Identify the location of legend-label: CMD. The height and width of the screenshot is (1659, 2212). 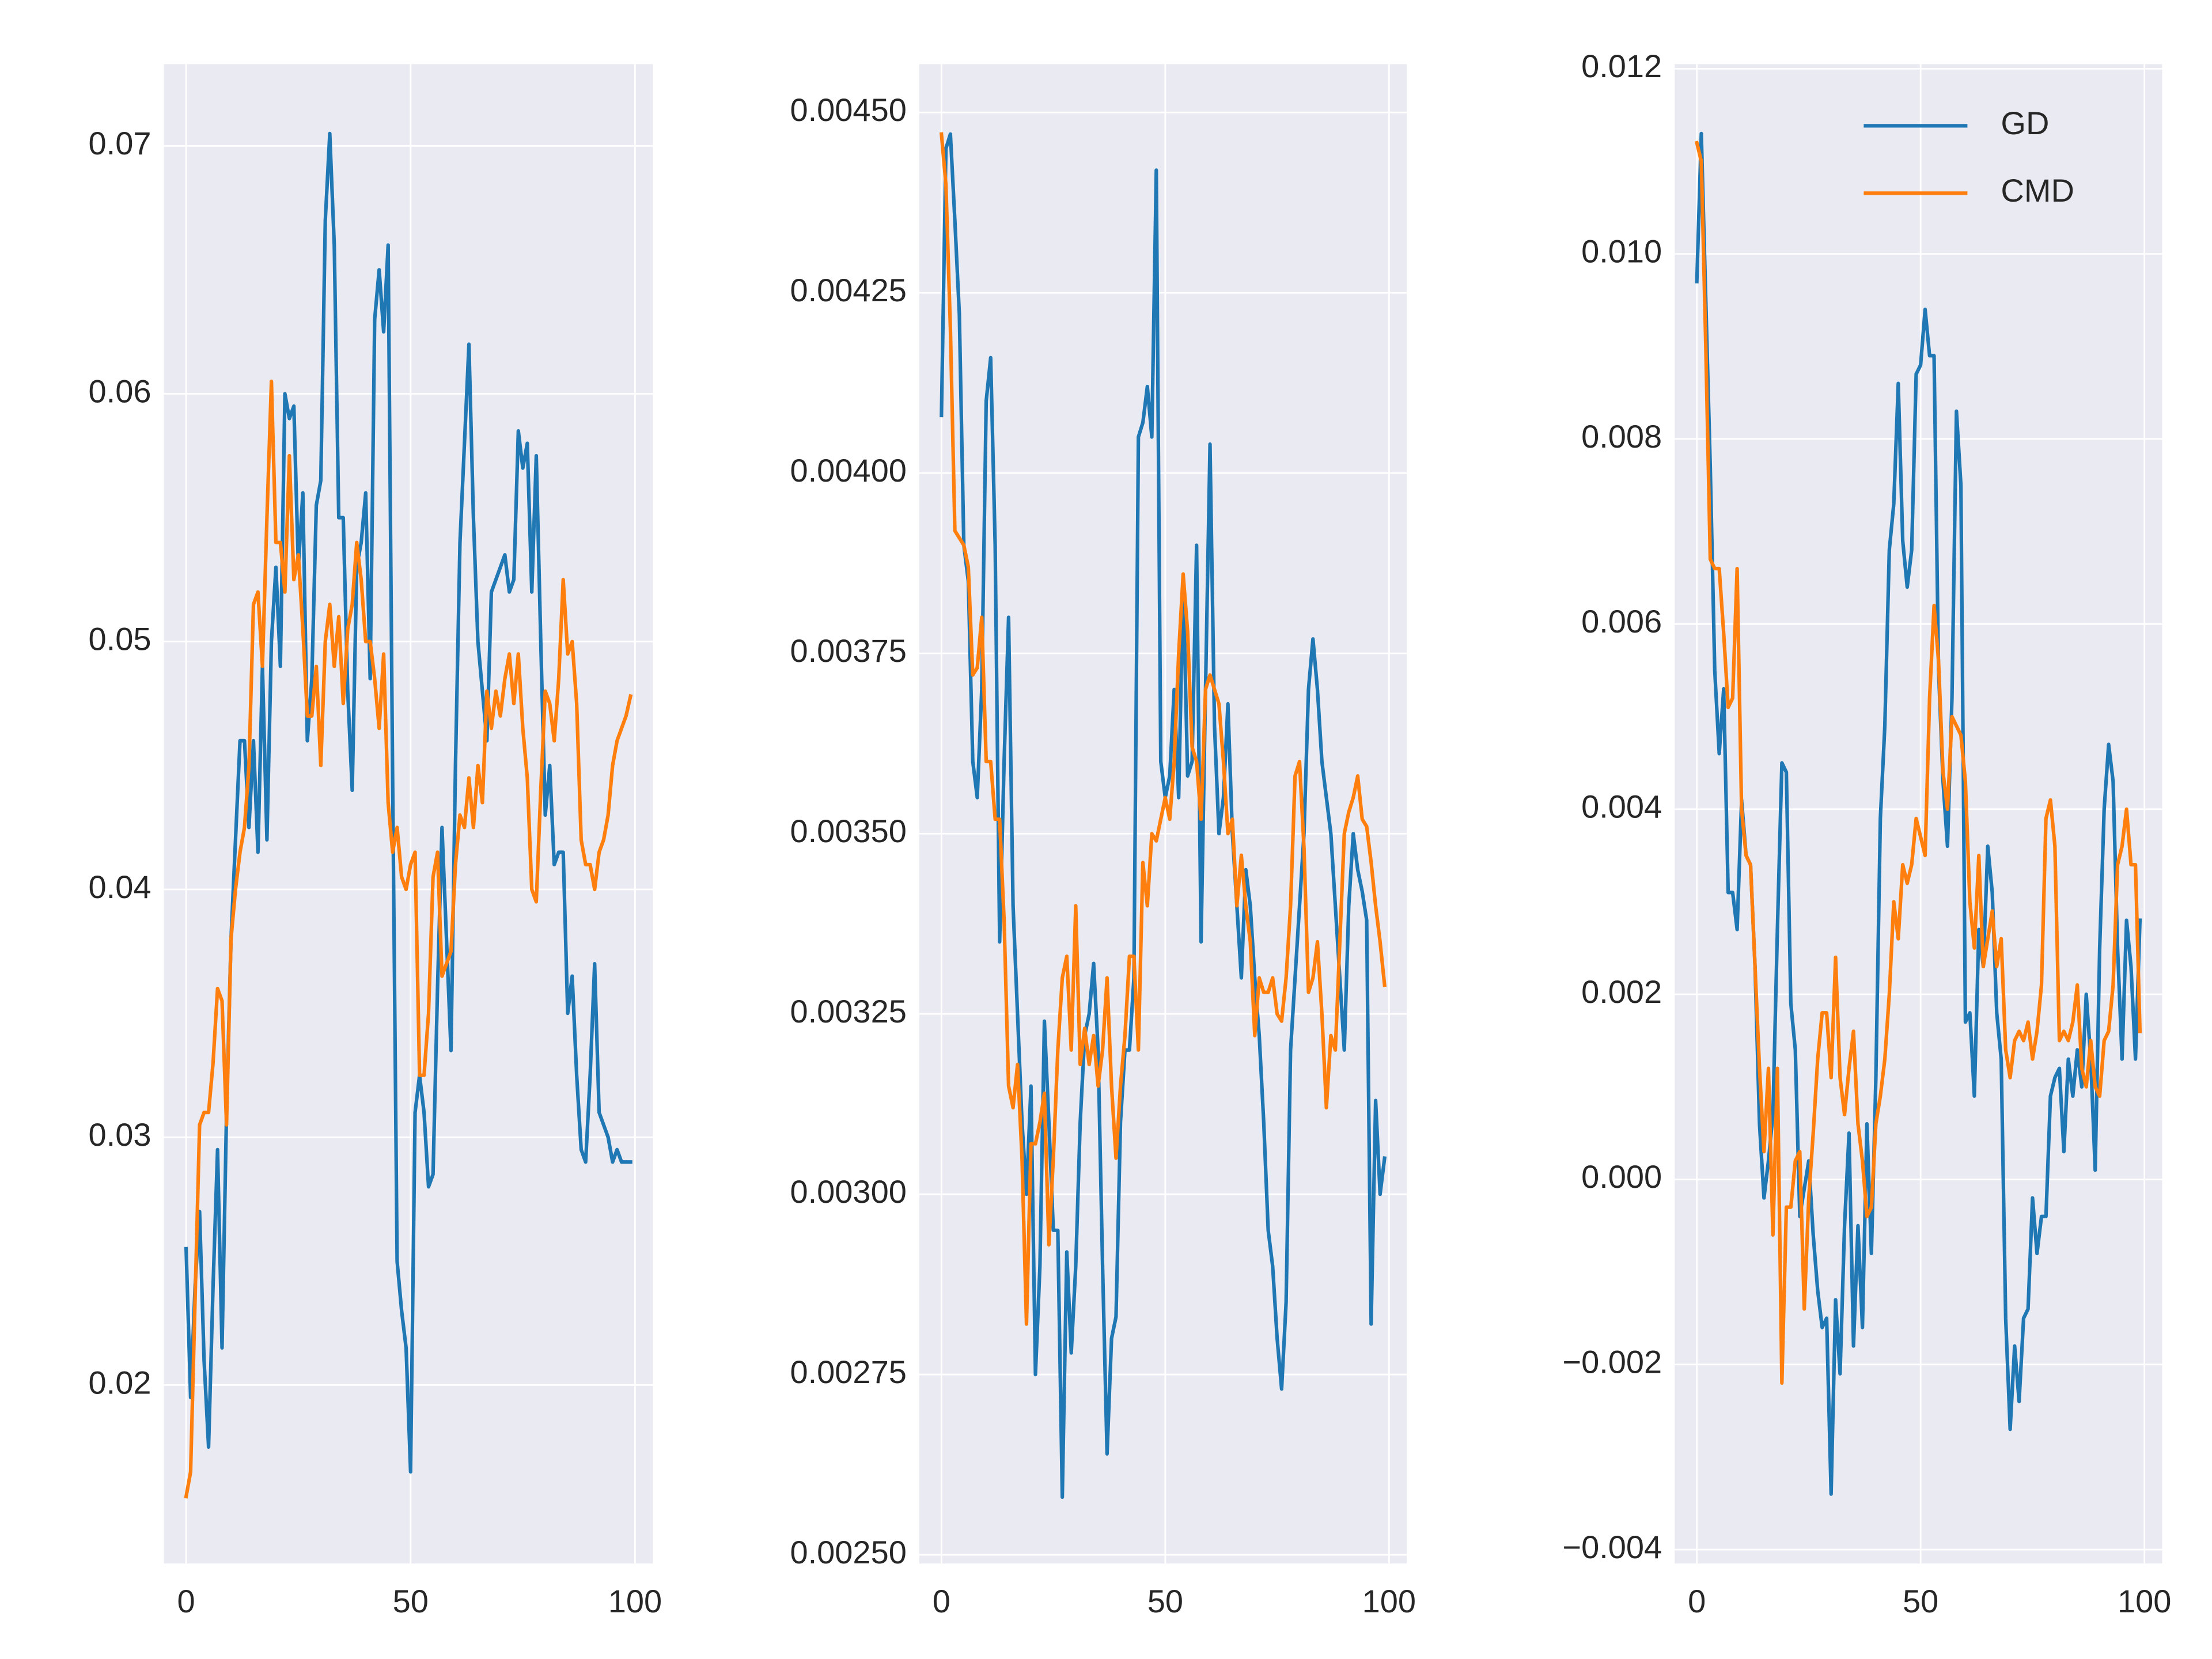
(2037, 190).